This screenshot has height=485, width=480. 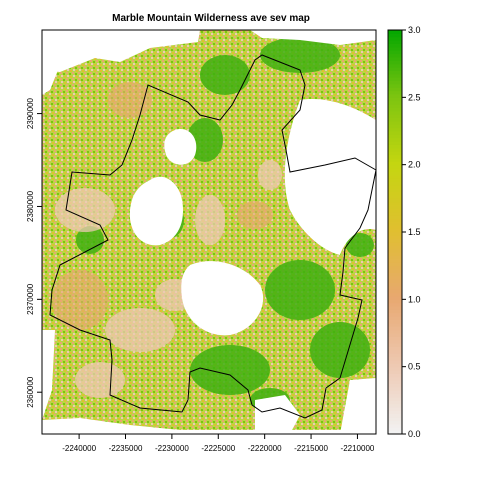 I want to click on y-tick-label: 2360000, so click(x=30, y=392).